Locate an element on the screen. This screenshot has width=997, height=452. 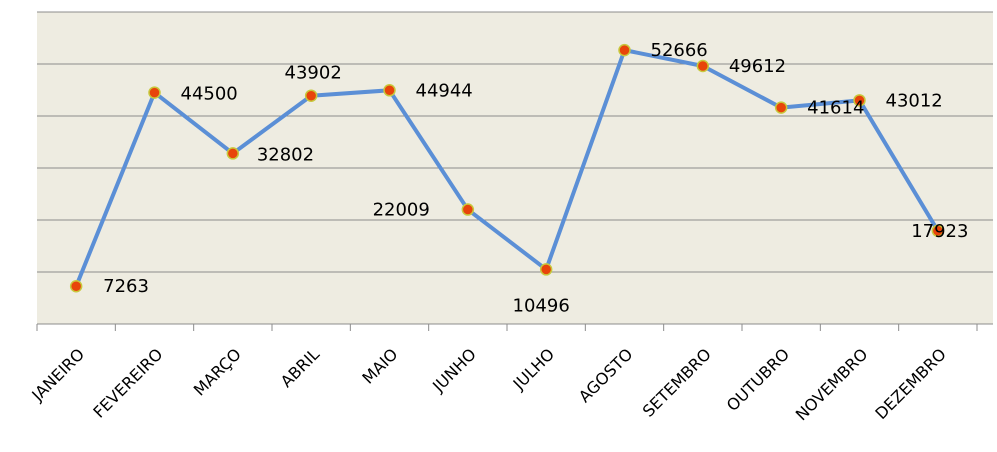
x-tick-label: DEZEMBRO is located at coordinates (910, 384).